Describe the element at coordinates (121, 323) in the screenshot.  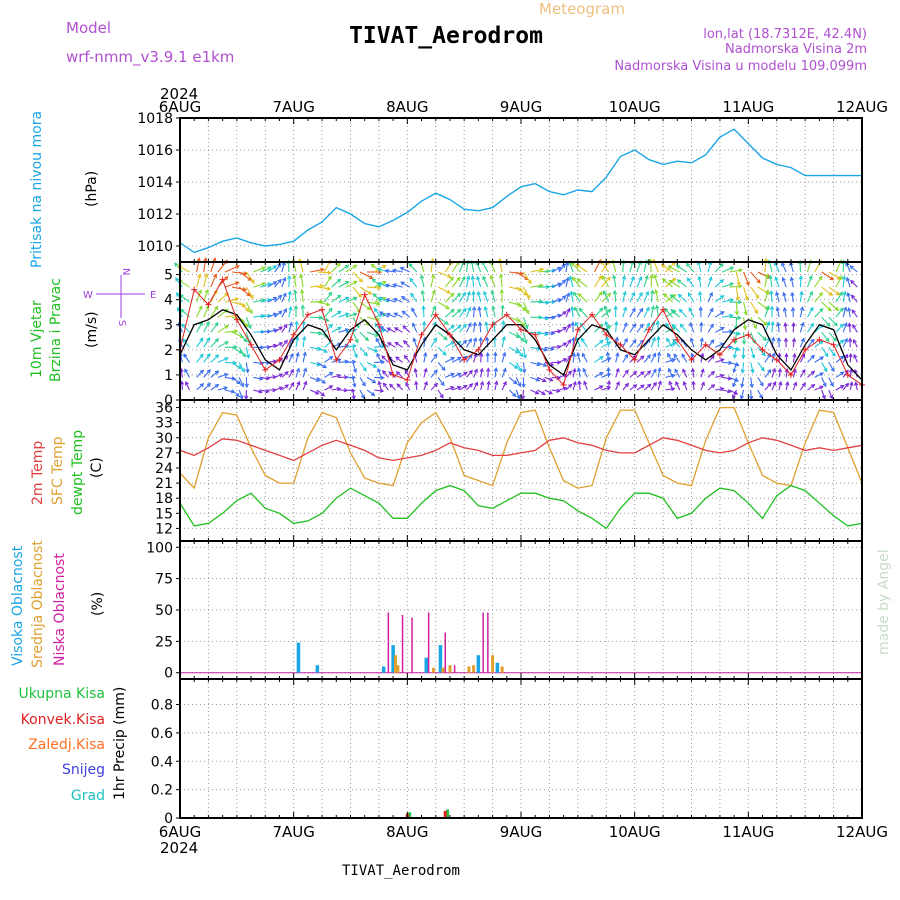
I see `compass-south: S` at that location.